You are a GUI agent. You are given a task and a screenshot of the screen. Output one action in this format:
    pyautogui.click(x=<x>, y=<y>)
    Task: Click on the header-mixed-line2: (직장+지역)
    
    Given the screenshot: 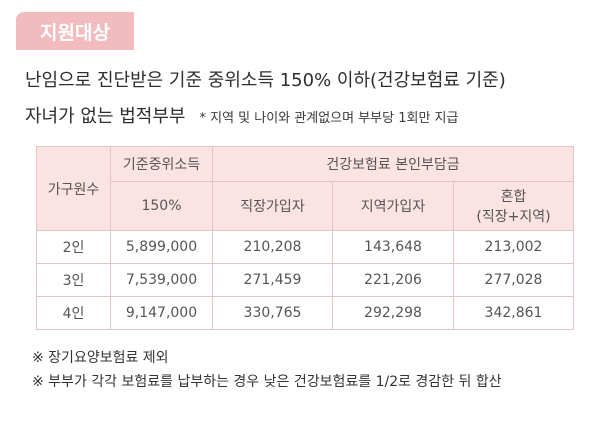 What is the action you would take?
    pyautogui.click(x=513, y=217)
    